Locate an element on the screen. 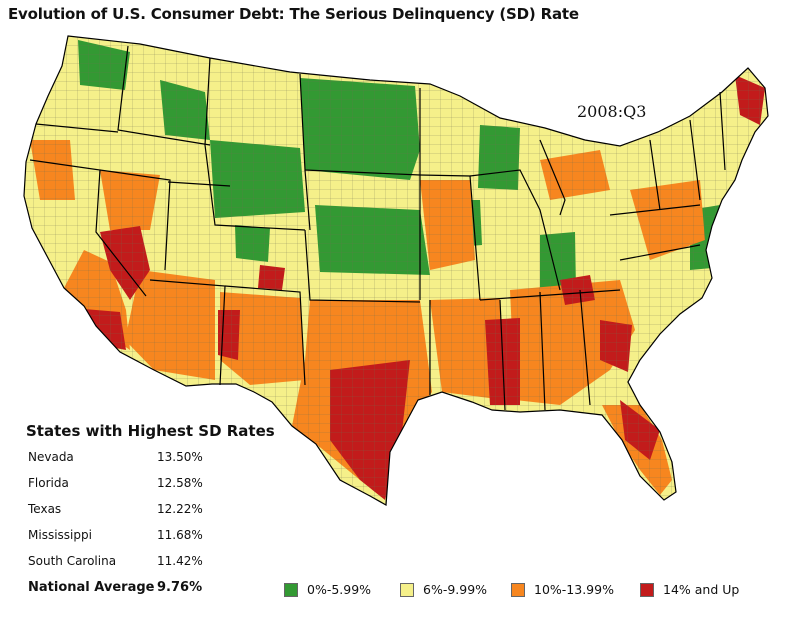 This screenshot has width=800, height=617. legend-item-high: 10%-13.99% is located at coordinates (562, 589).